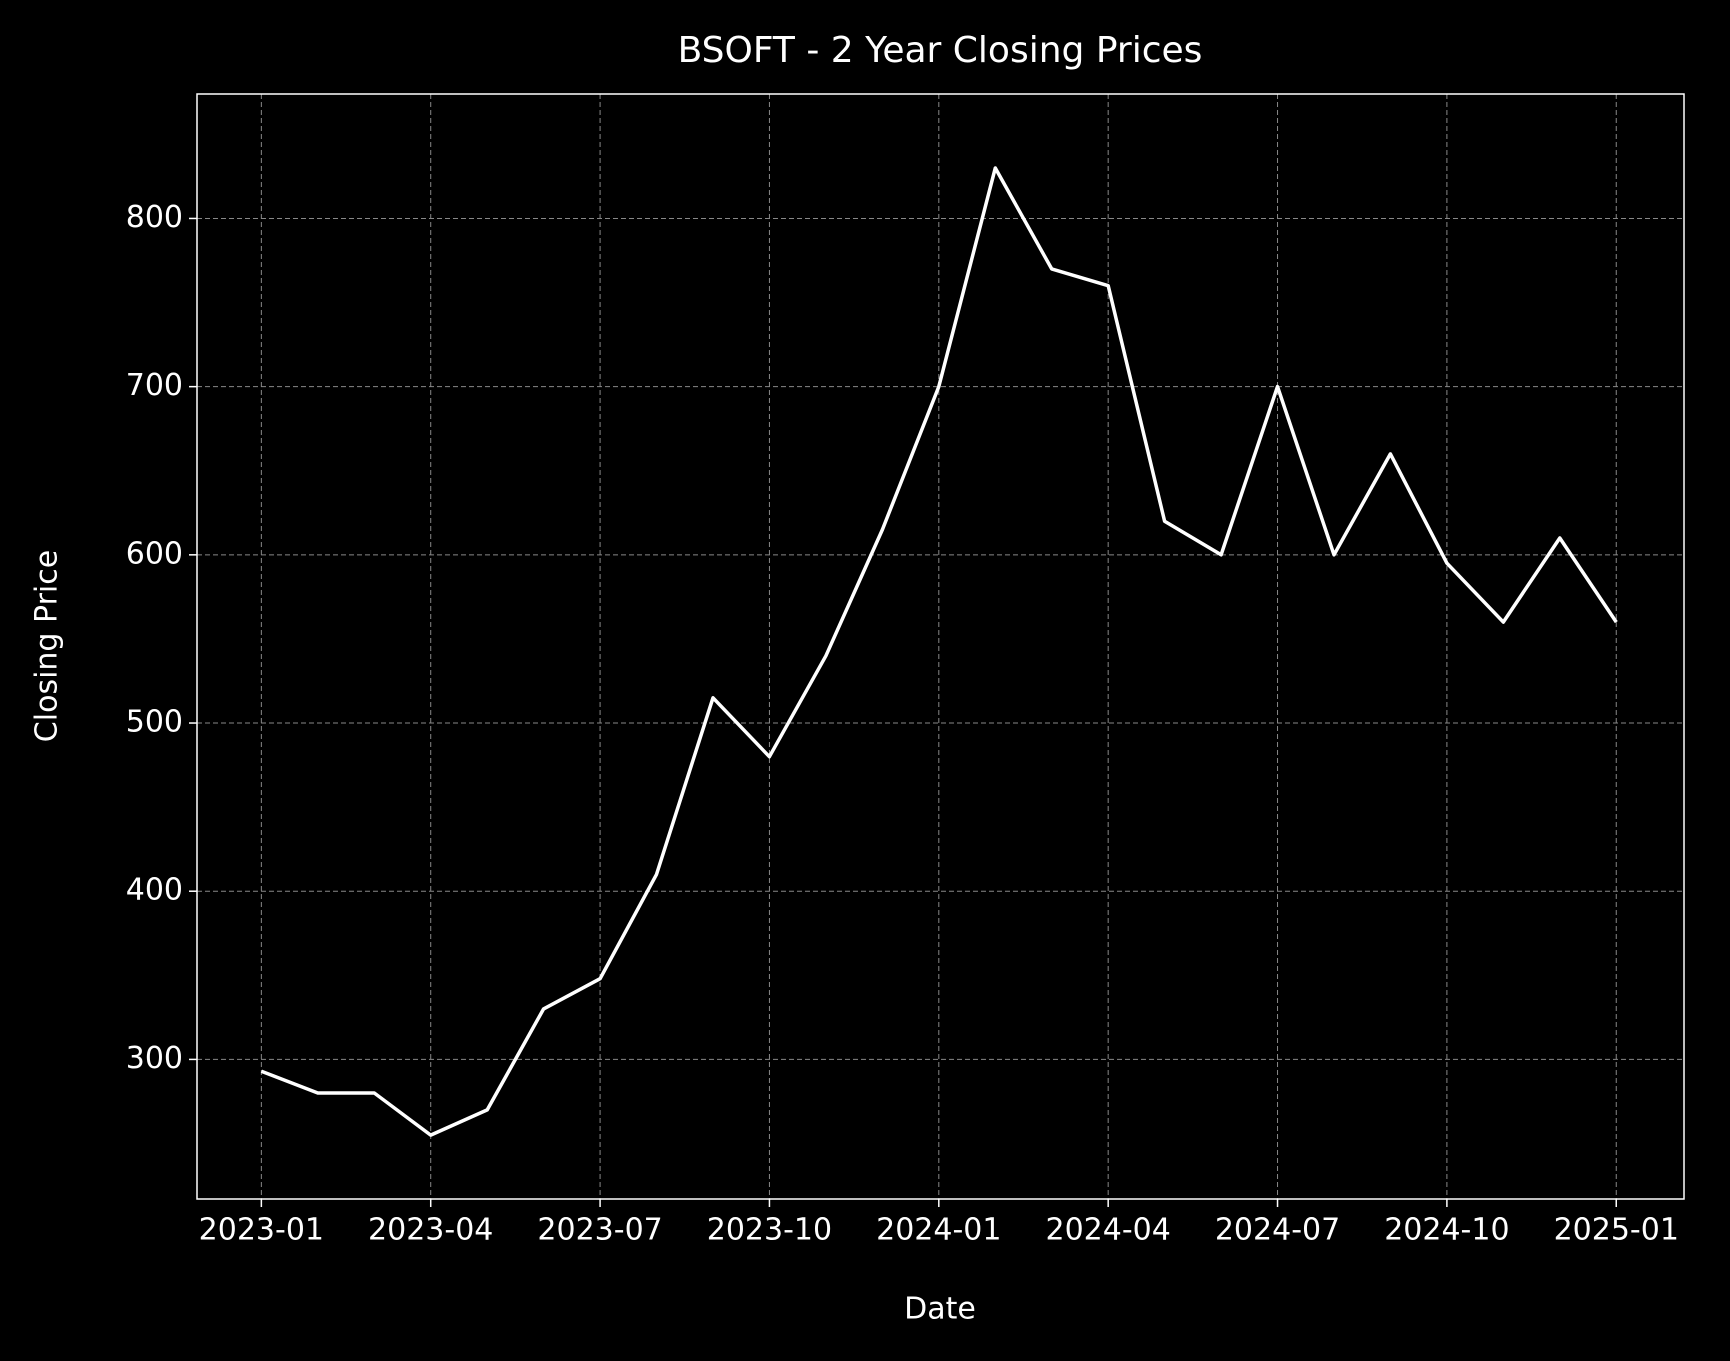  Describe the element at coordinates (154, 1058) in the screenshot. I see `y-tick-label: 300` at that location.